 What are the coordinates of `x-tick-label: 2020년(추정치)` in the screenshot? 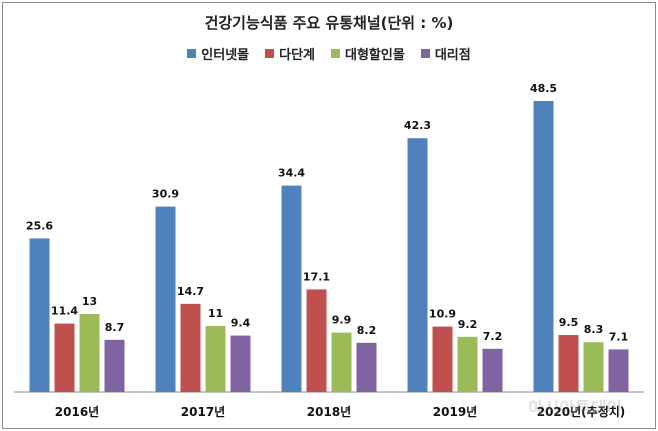 It's located at (581, 411).